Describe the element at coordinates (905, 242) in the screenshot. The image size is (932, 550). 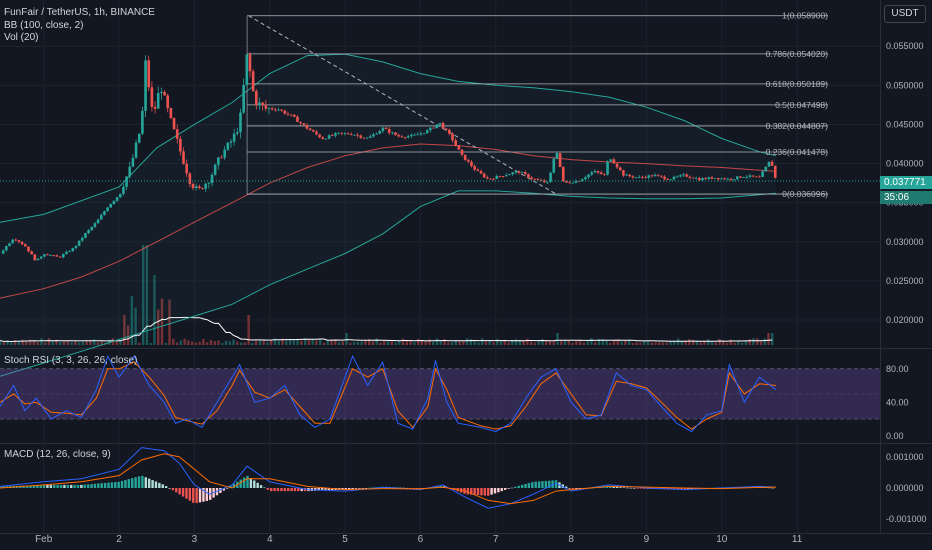
I see `y-tick-label: 0.030000` at that location.